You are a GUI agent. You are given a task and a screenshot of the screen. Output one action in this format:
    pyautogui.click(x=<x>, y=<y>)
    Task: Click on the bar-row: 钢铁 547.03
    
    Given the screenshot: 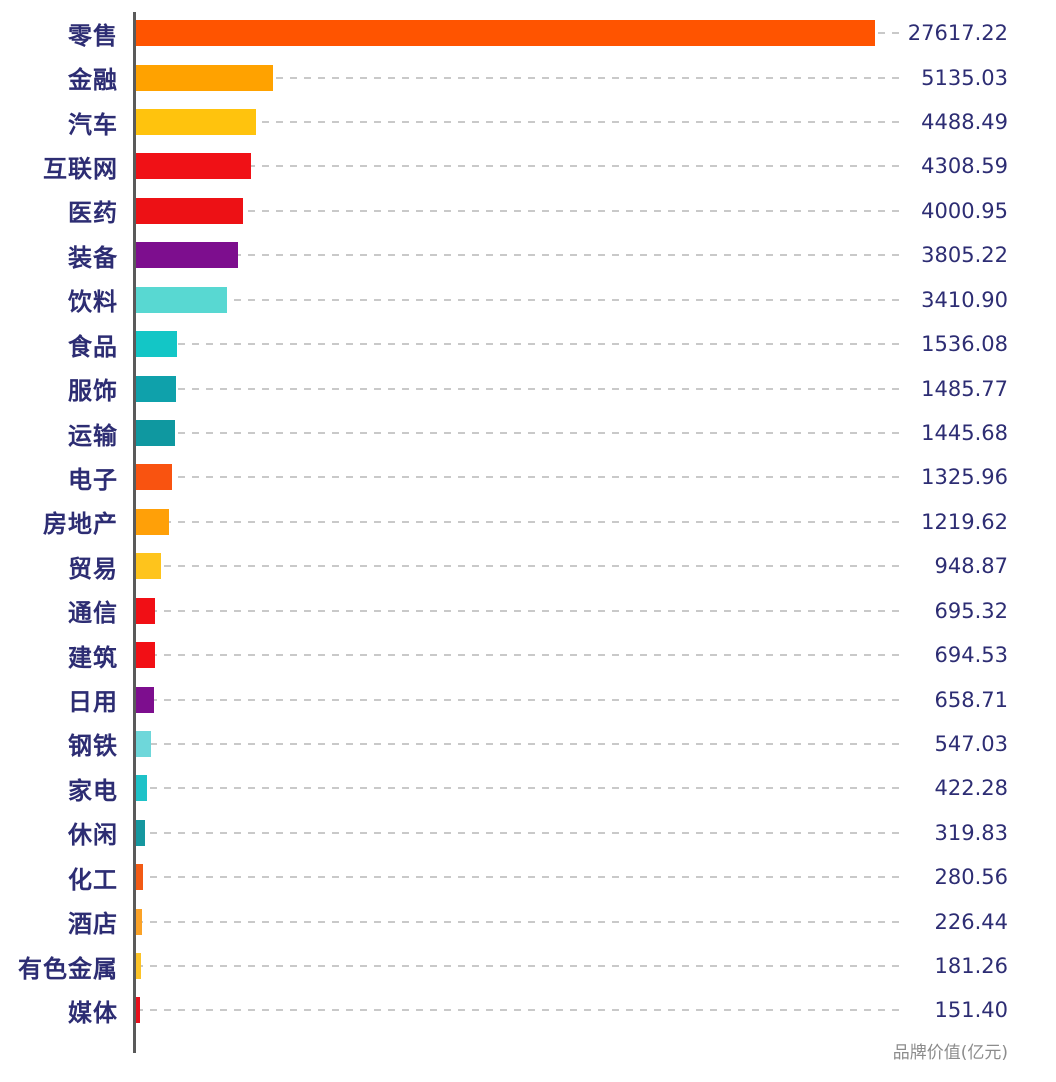 What is the action you would take?
    pyautogui.click(x=528, y=744)
    